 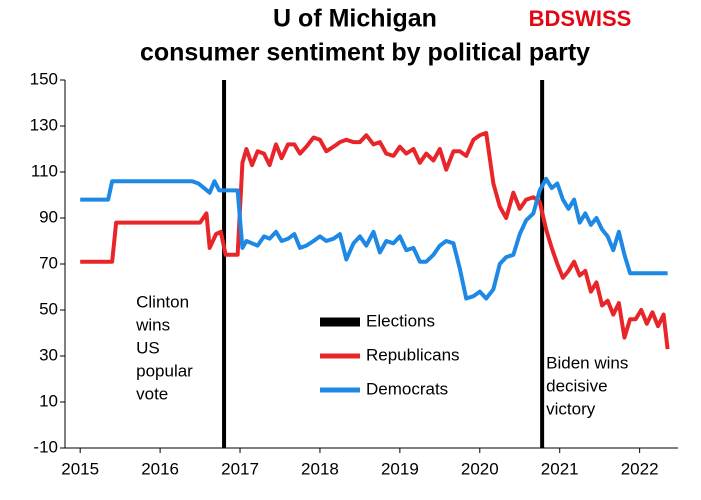 What do you see at coordinates (413, 354) in the screenshot?
I see `legend-label: Republicans` at bounding box center [413, 354].